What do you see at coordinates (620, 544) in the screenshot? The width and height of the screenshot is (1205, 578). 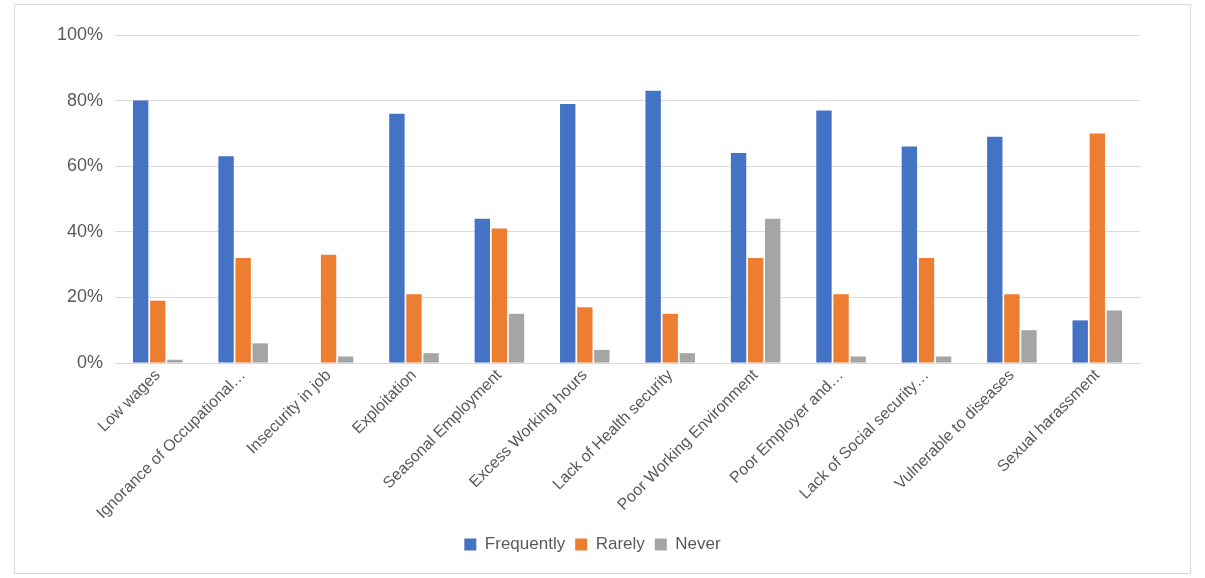 I see `legend-label: Rarely` at bounding box center [620, 544].